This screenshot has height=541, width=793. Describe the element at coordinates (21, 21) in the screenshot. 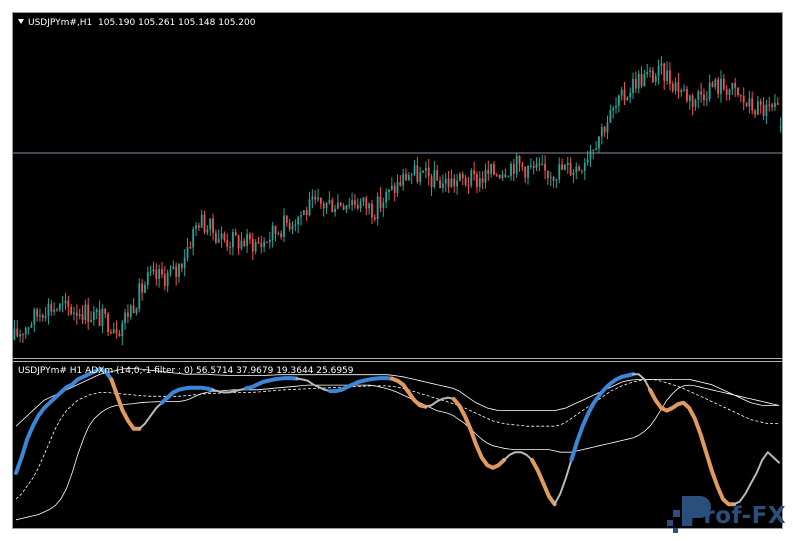

I see `dropdown-triangle-icon` at that location.